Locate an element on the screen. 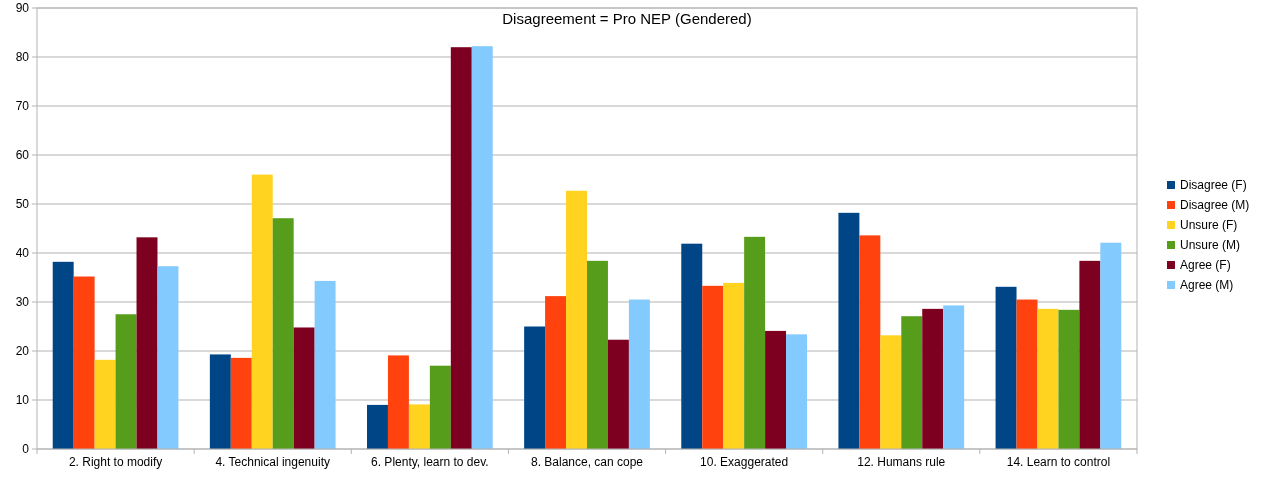 Image resolution: width=1267 pixels, height=478 pixels. legend-label: Unsure (F) is located at coordinates (1209, 225).